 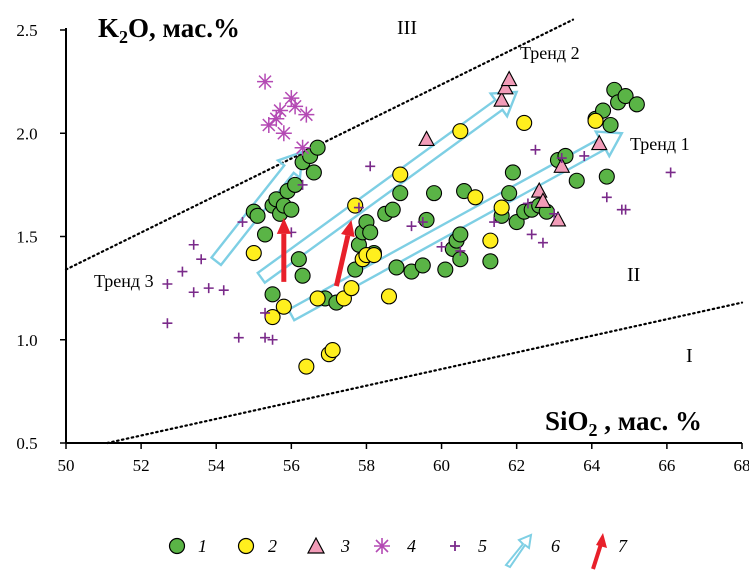 I want to click on y-tick-label: 1.0, so click(x=26, y=340).